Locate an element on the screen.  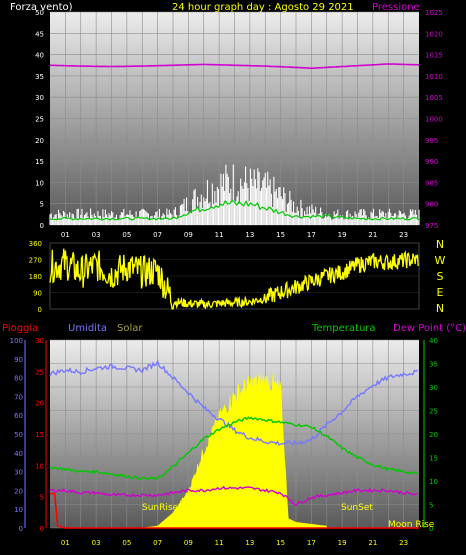
humidity-tick-label: 50 is located at coordinates (18, 435).